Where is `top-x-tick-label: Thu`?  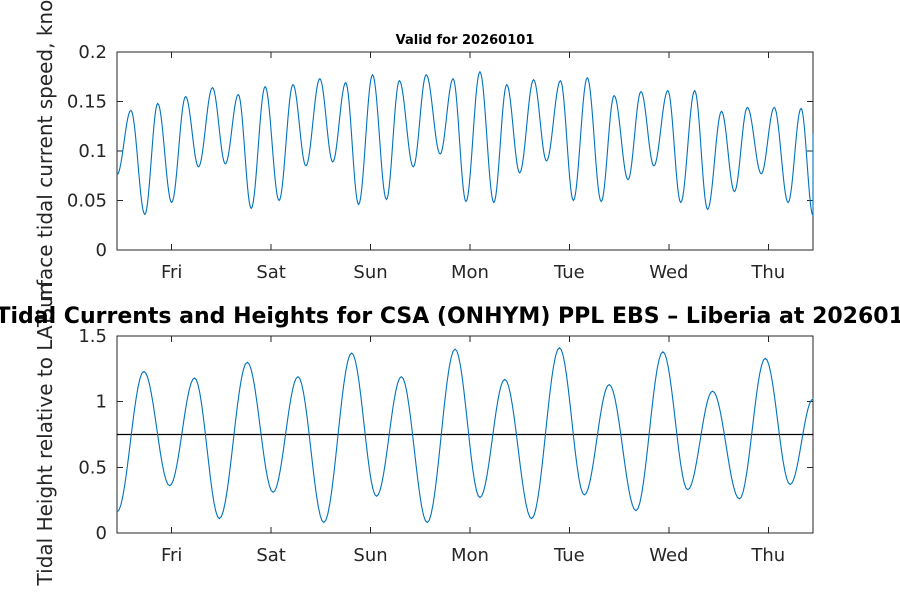 top-x-tick-label: Thu is located at coordinates (767, 272).